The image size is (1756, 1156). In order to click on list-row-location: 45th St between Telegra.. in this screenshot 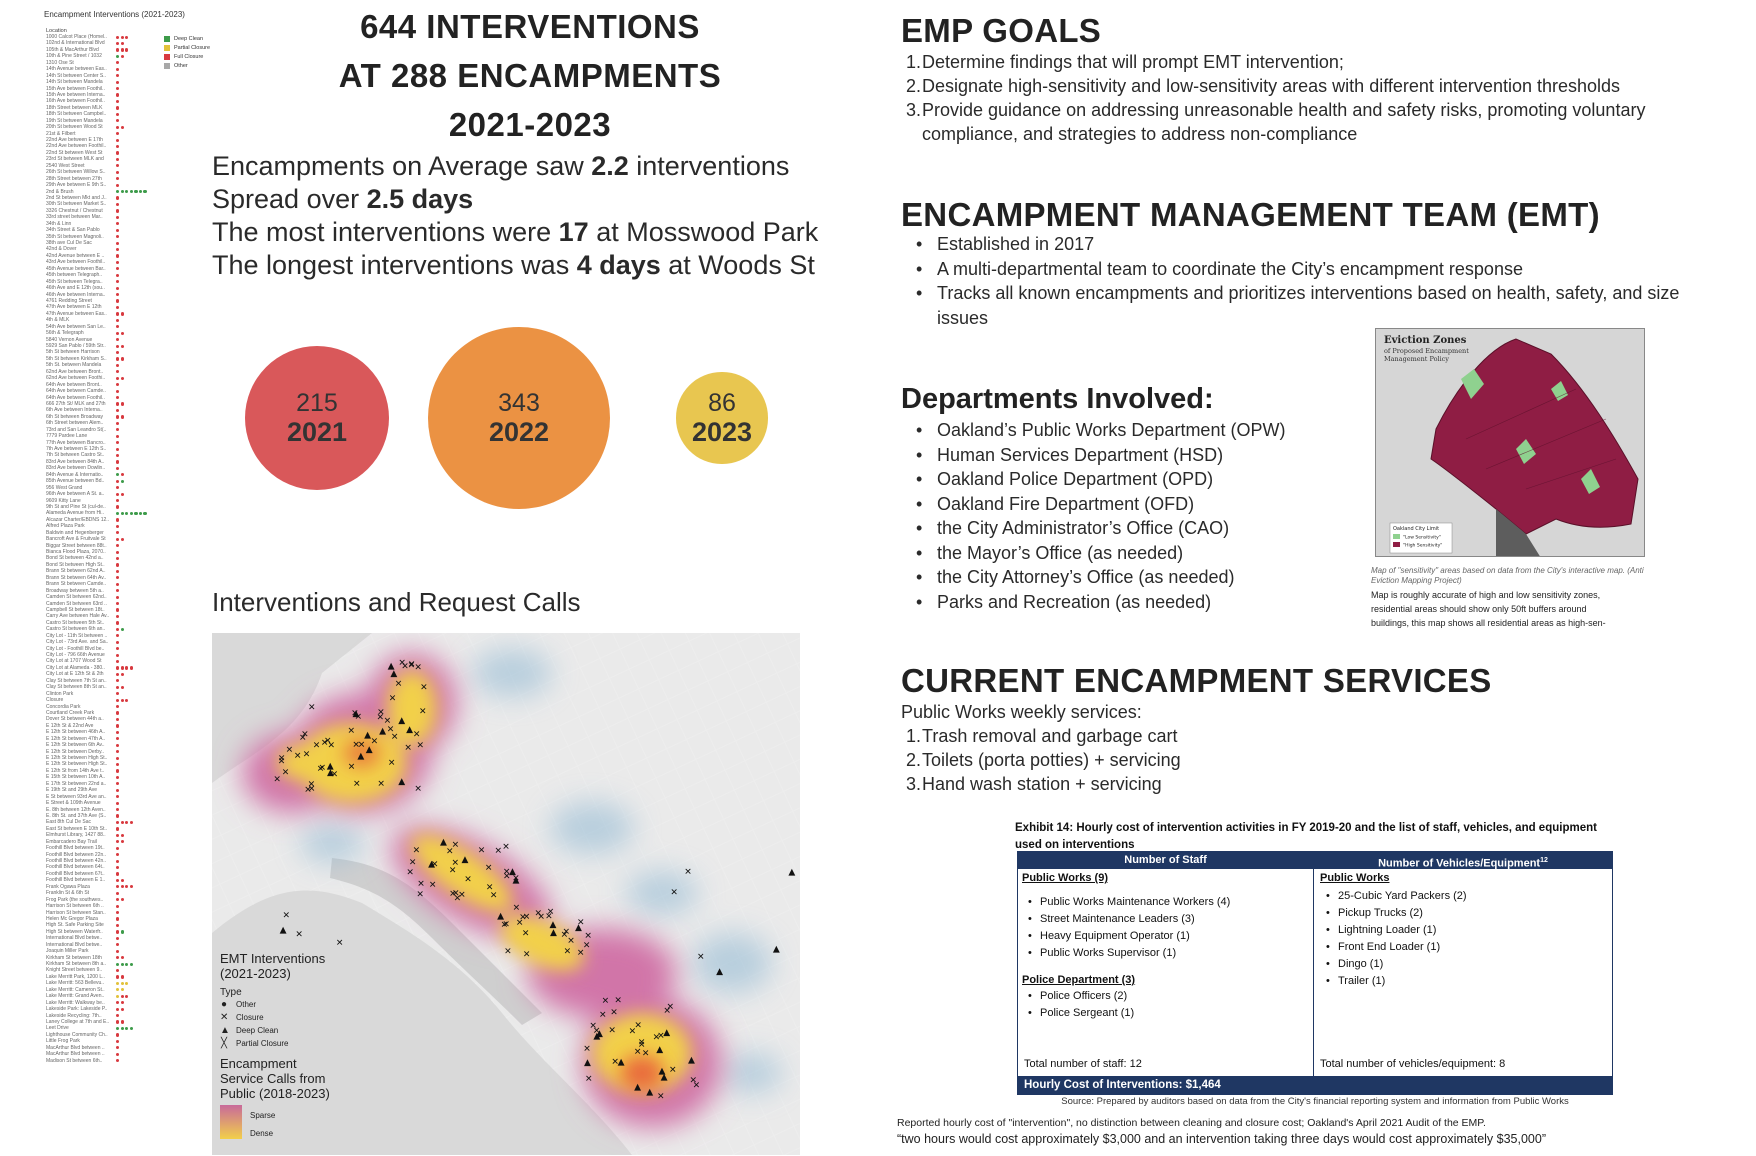, I will do `click(74, 281)`.